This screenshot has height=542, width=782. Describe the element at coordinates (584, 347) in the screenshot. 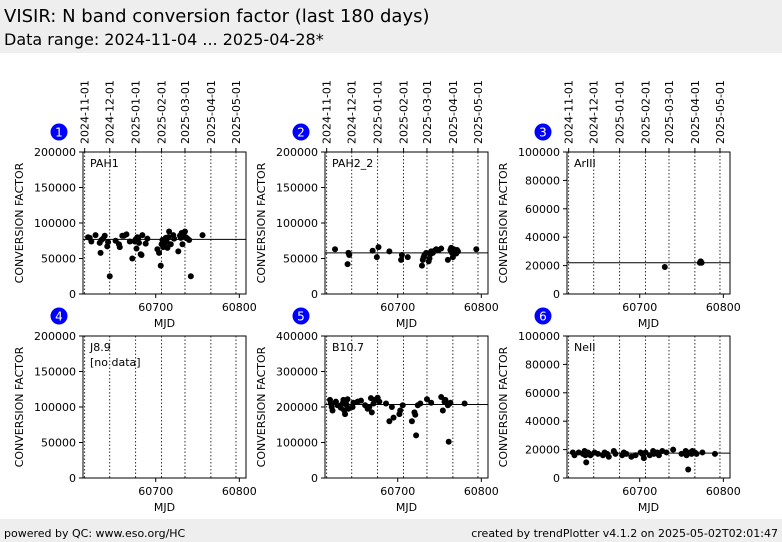

I see `filter-label: NeII` at that location.